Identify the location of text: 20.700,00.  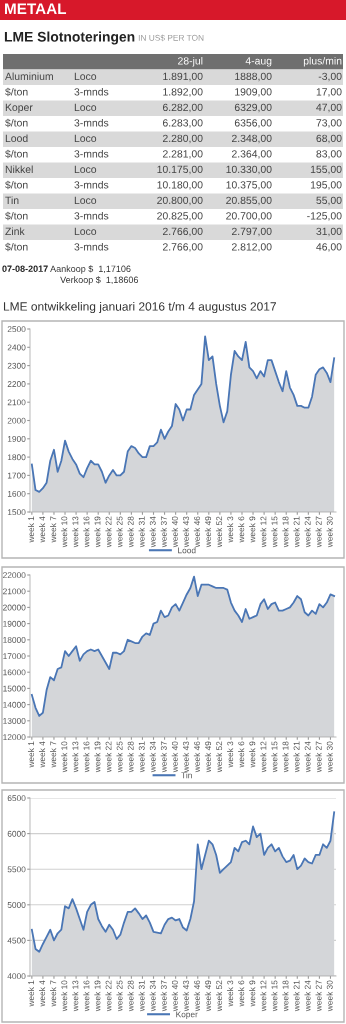
(249, 216).